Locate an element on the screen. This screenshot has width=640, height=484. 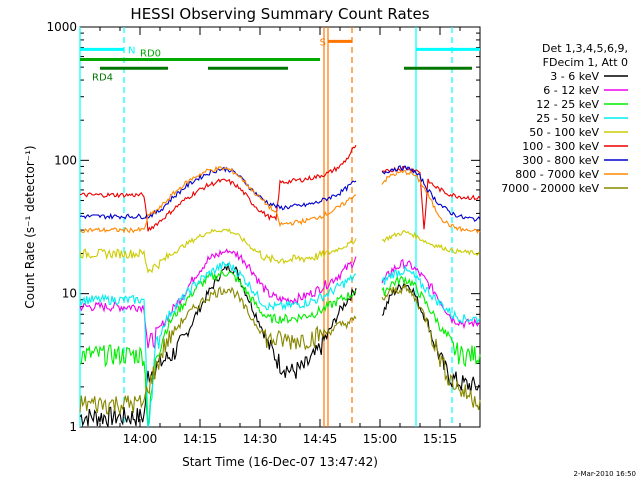
flag-label-n: N is located at coordinates (131, 50).